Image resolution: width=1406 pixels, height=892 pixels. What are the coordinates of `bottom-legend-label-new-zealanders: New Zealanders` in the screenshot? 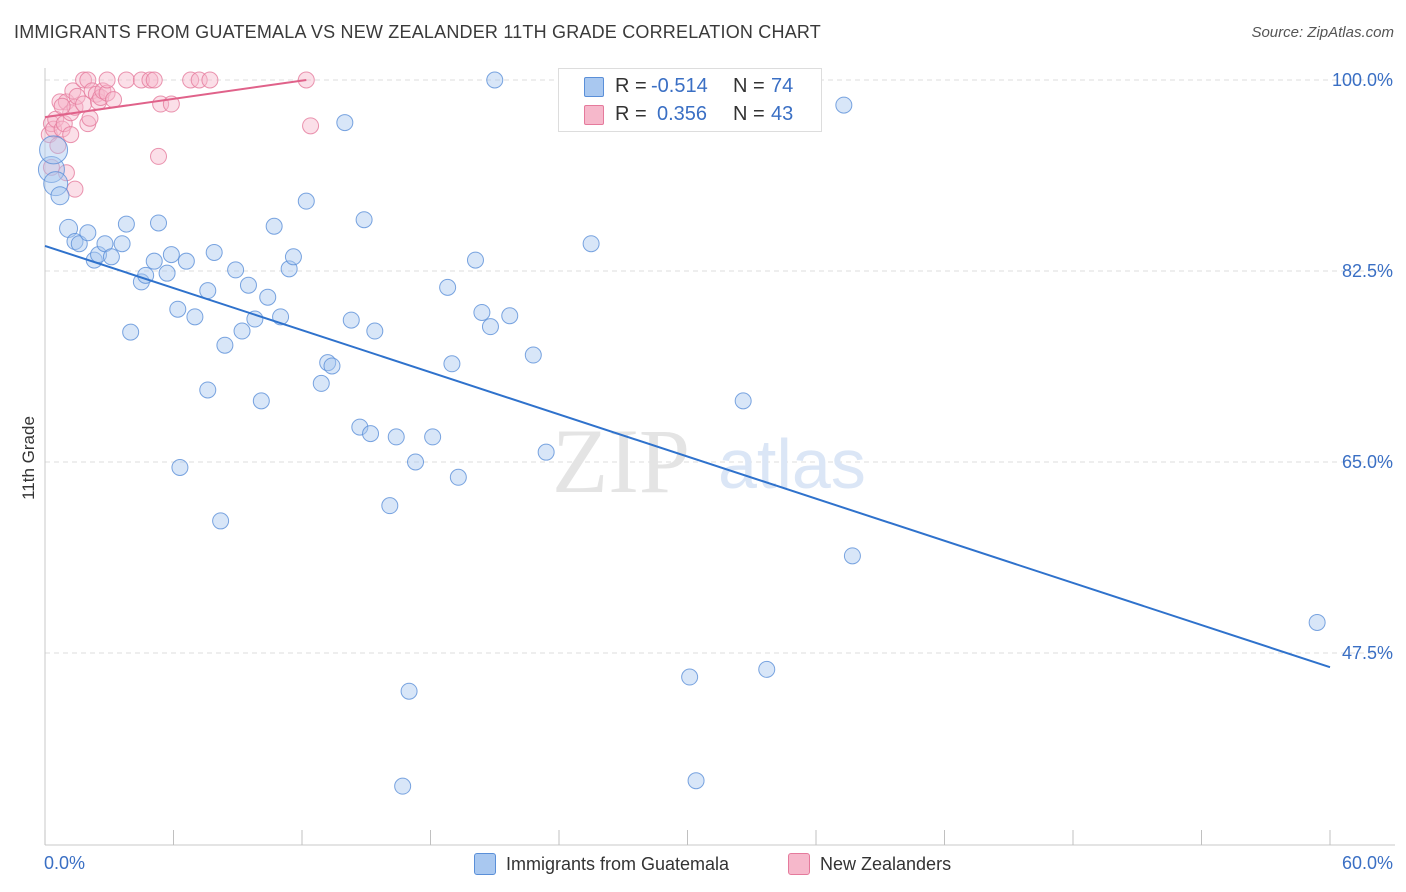 It's located at (886, 863).